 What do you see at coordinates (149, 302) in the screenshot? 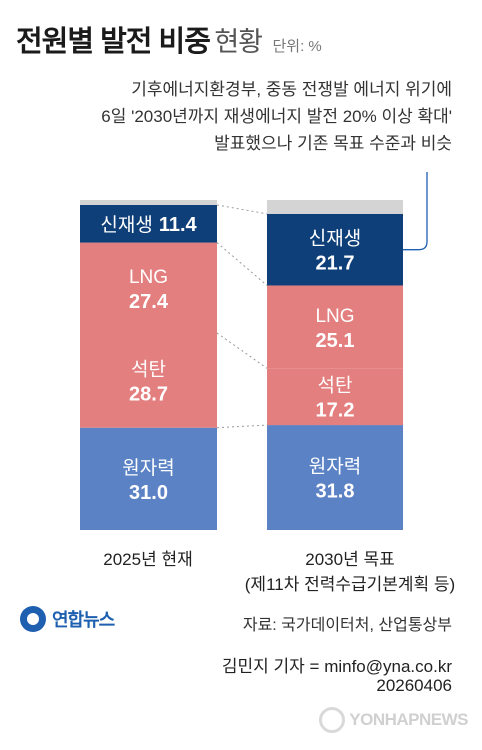
I see `label-lng-value-0: 27.4` at bounding box center [149, 302].